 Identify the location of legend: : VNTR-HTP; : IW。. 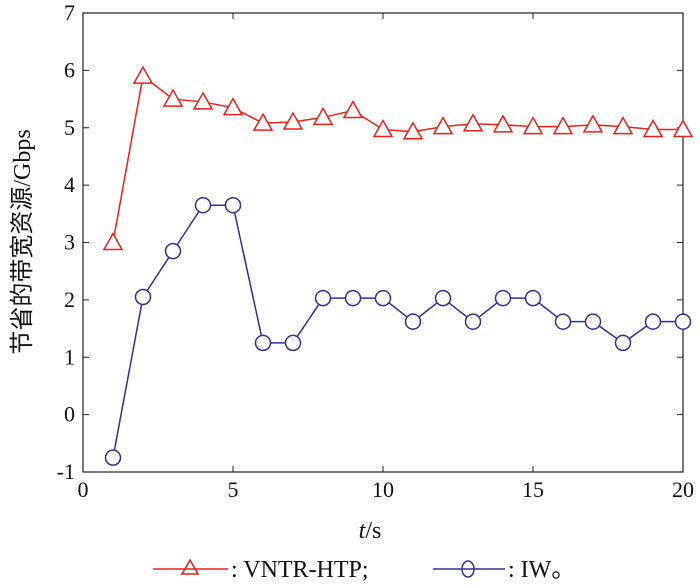
(364, 570).